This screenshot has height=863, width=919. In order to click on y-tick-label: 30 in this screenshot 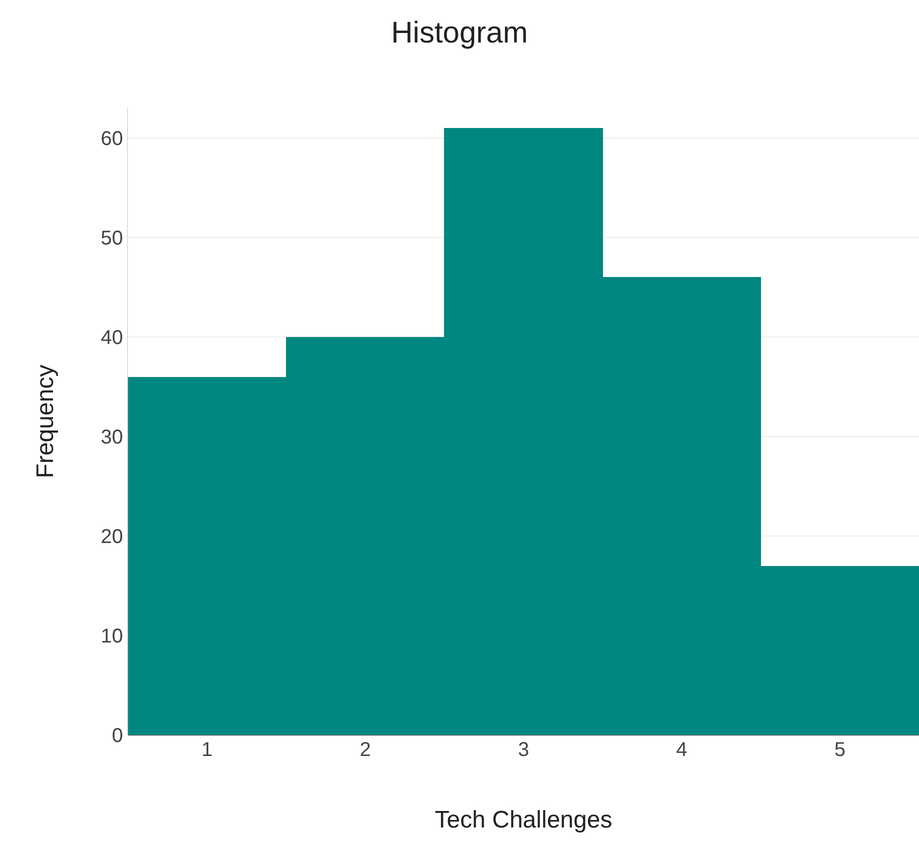, I will do `click(111, 437)`.